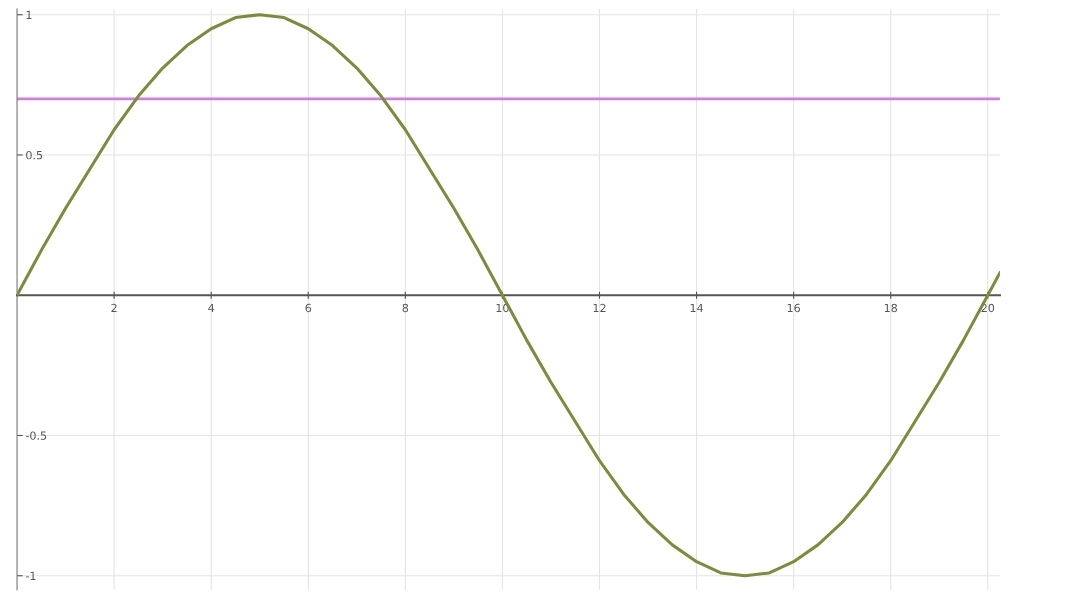 This screenshot has height=608, width=1066. I want to click on x-tick-label: 4, so click(211, 308).